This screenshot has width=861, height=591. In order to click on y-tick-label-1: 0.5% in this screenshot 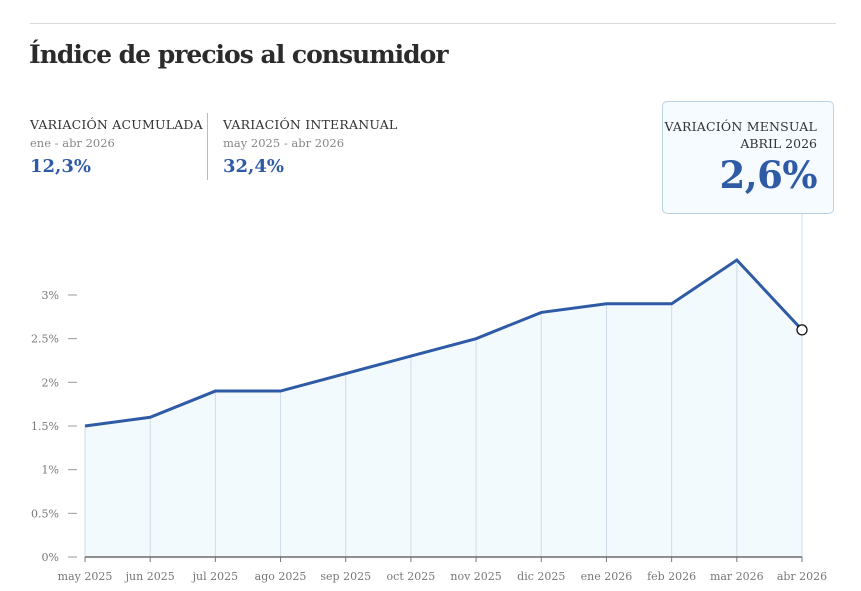, I will do `click(45, 513)`.